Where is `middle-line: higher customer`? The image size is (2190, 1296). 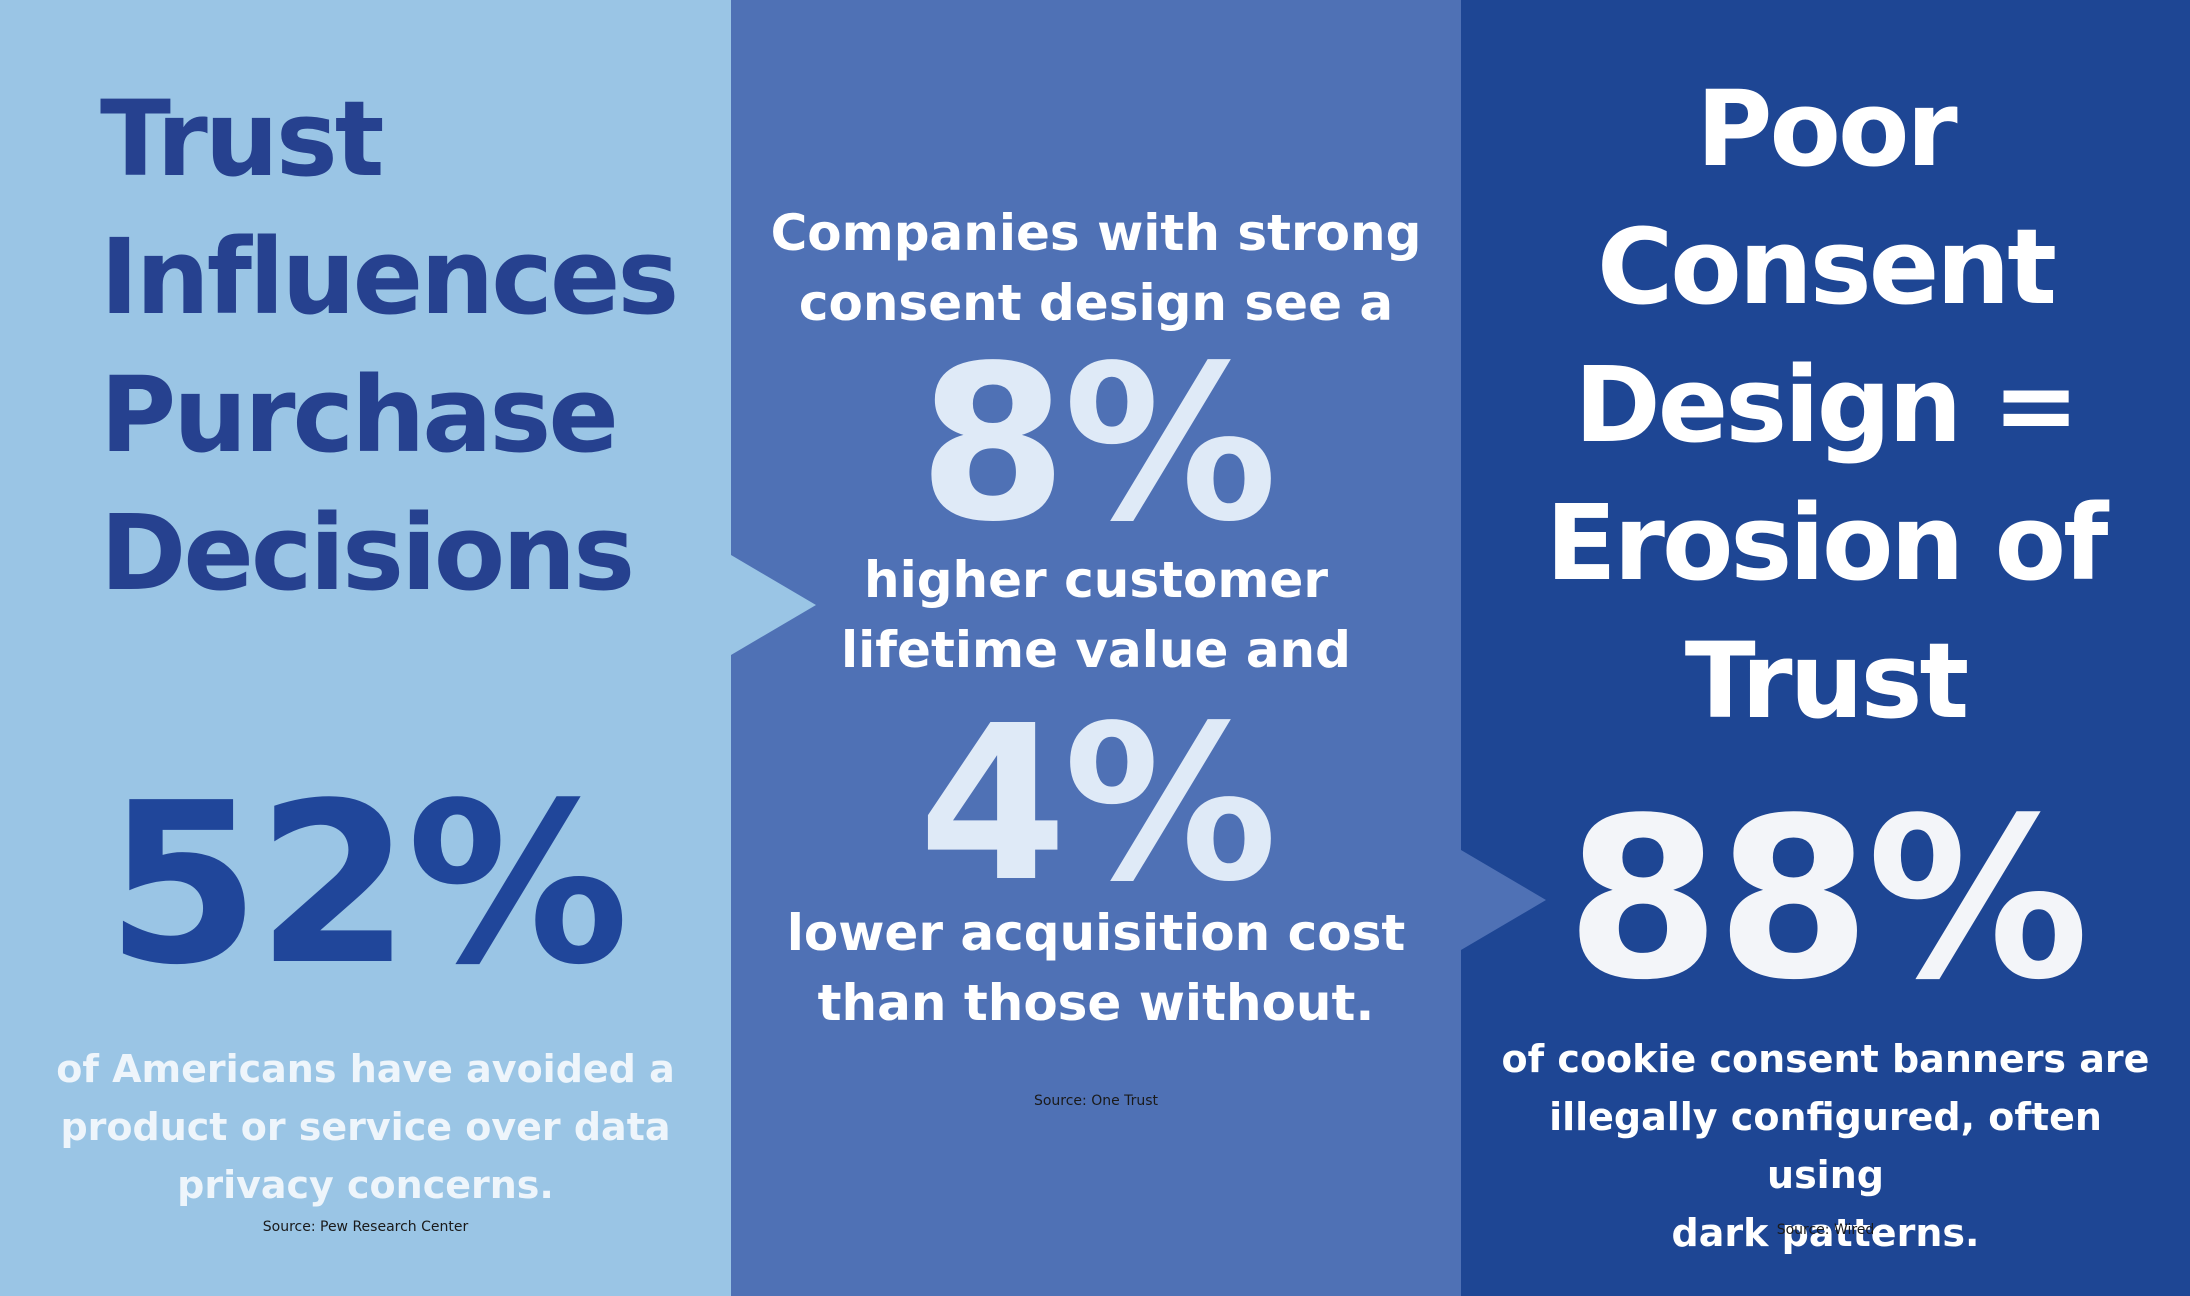 middle-line: higher customer is located at coordinates (1095, 580).